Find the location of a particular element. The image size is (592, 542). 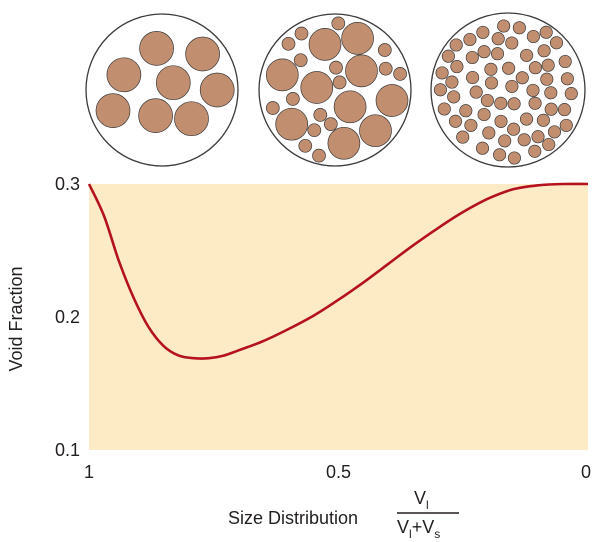

svg-text: Vl+Vs is located at coordinates (418, 529).